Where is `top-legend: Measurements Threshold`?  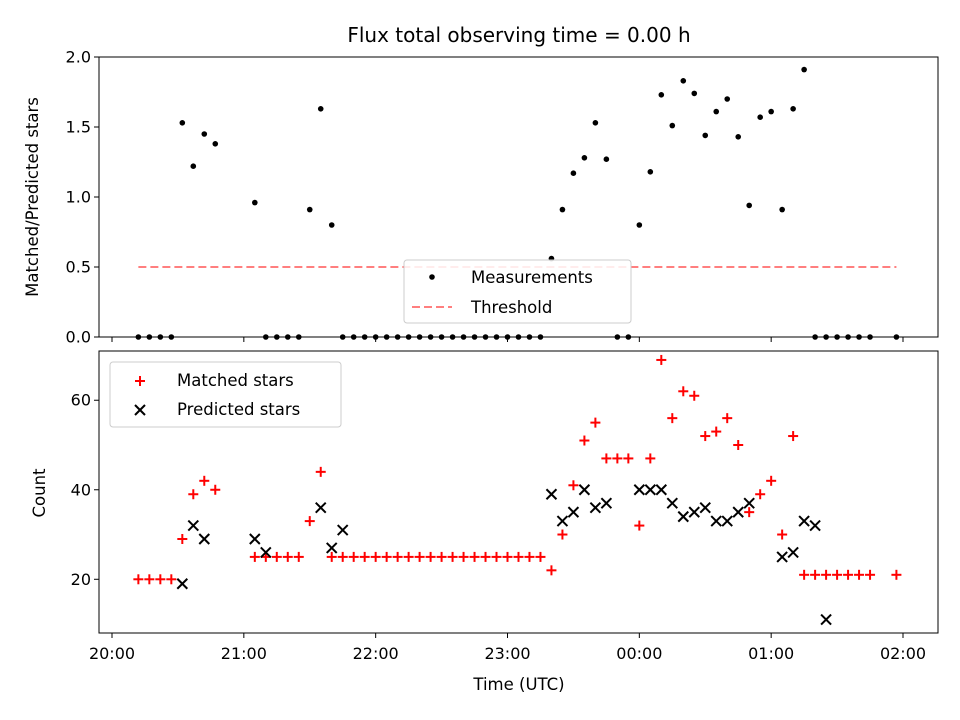
top-legend: Measurements Threshold is located at coordinates (517, 291).